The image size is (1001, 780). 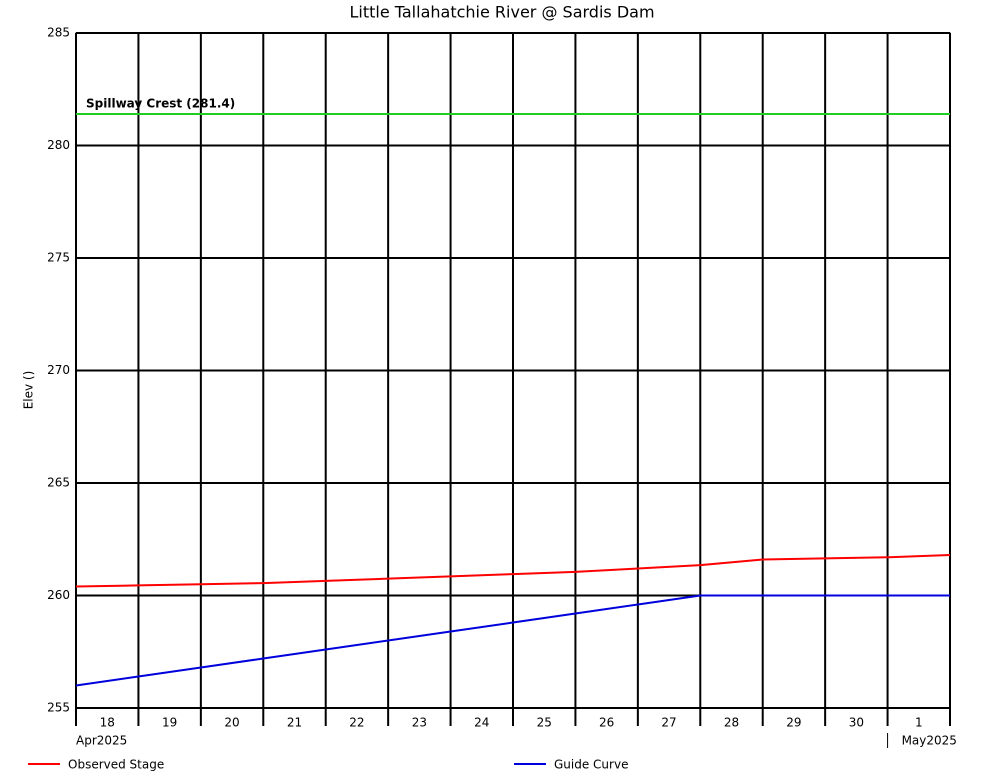 What do you see at coordinates (793, 723) in the screenshot?
I see `x-tick-label: 29` at bounding box center [793, 723].